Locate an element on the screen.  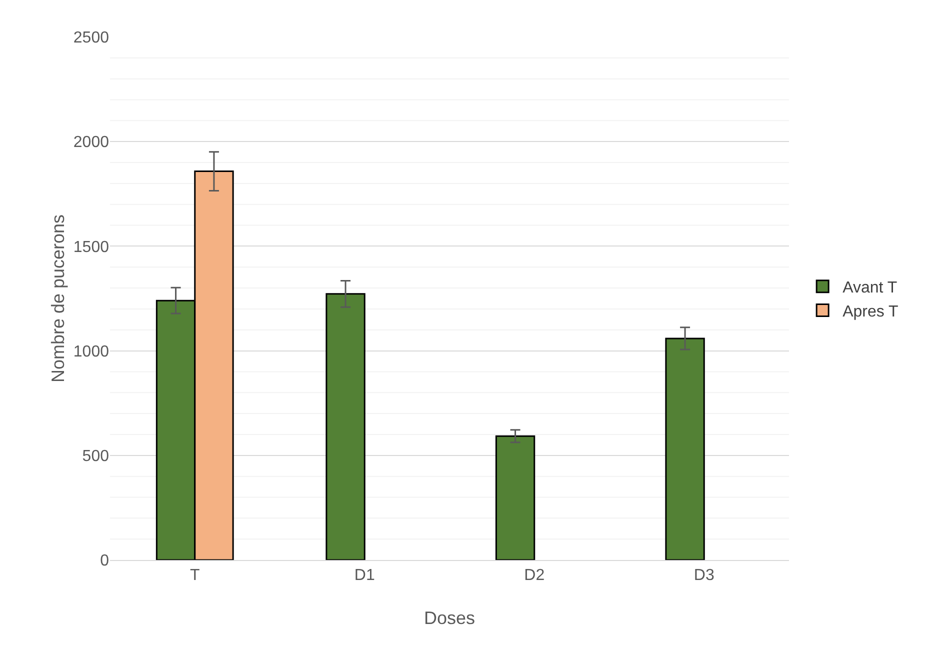
x-tick-label: D3 is located at coordinates (704, 575).